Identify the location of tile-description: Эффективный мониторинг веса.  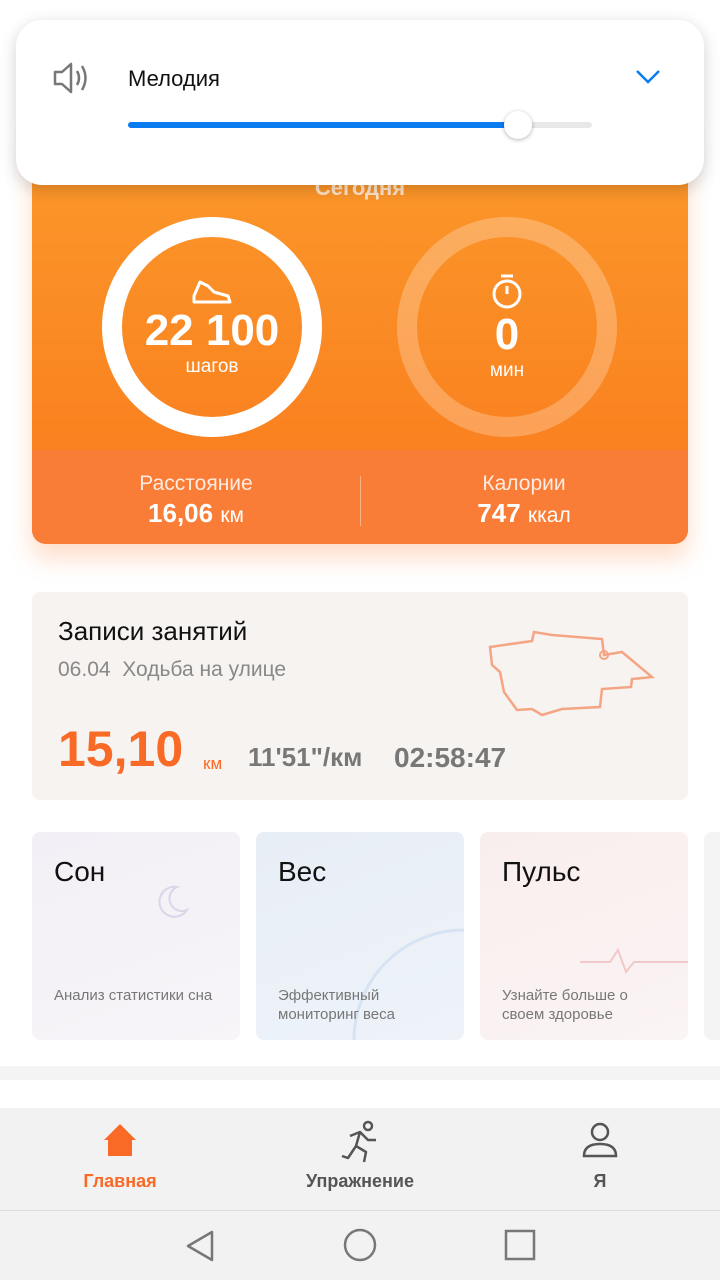
(336, 1005).